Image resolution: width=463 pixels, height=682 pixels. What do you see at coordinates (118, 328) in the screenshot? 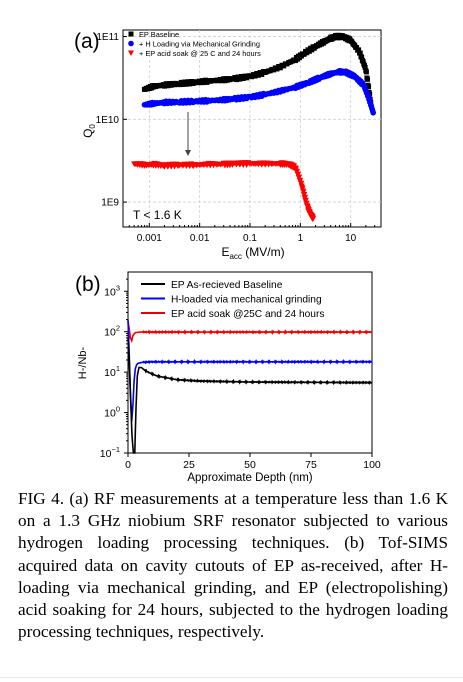
I see `y-tick-exponent: 2` at bounding box center [118, 328].